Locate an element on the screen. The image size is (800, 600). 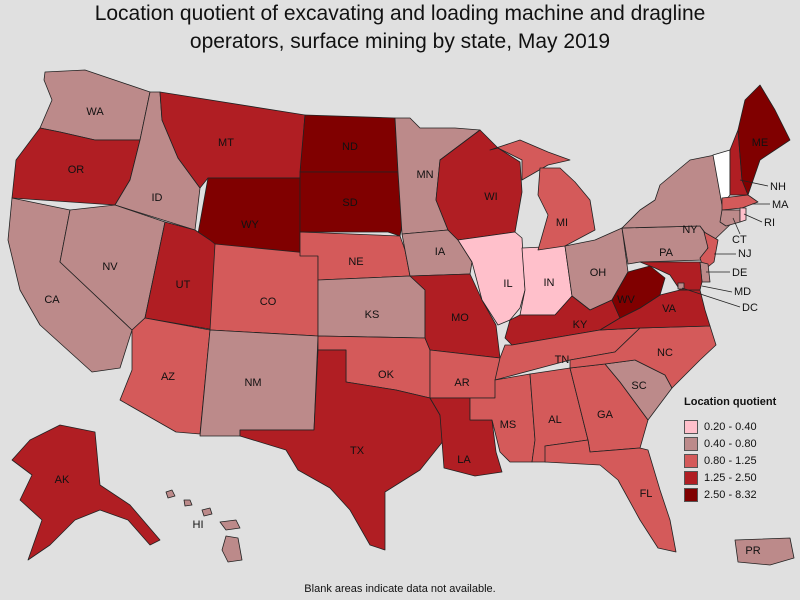
state-MI is located at coordinates (530, 160).